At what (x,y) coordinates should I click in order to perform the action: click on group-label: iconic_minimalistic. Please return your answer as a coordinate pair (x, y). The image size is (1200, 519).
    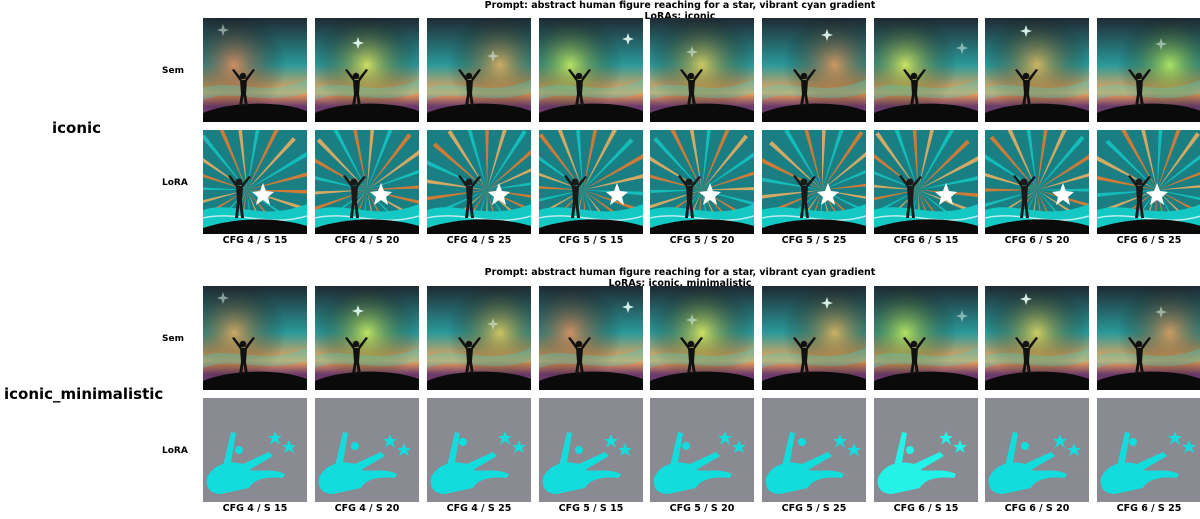
    Looking at the image, I should click on (84, 394).